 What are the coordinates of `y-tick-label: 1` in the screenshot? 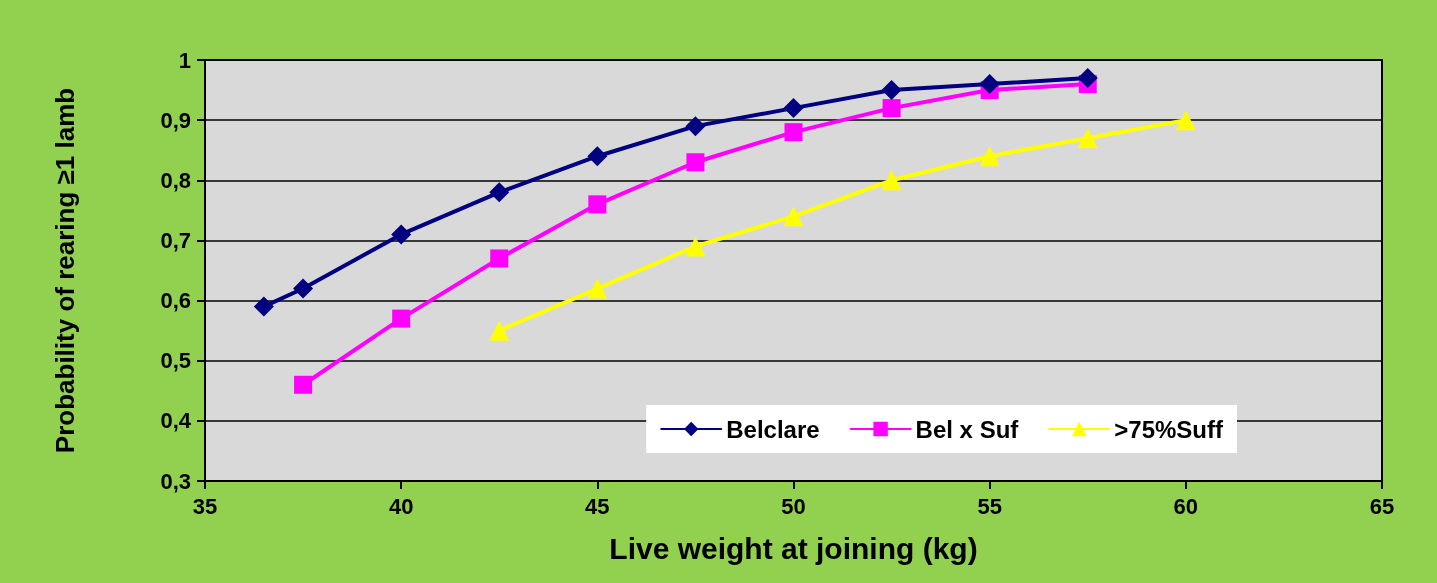 It's located at (184, 60).